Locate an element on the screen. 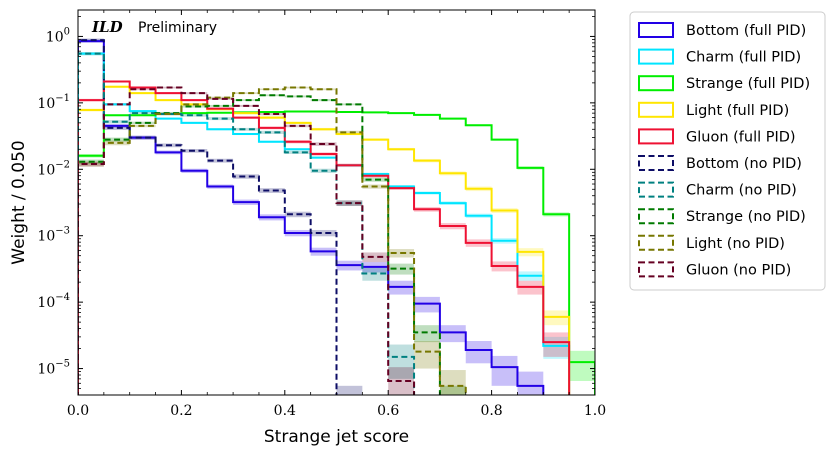  legend-entry-label: Charm (no PID) is located at coordinates (741, 191).